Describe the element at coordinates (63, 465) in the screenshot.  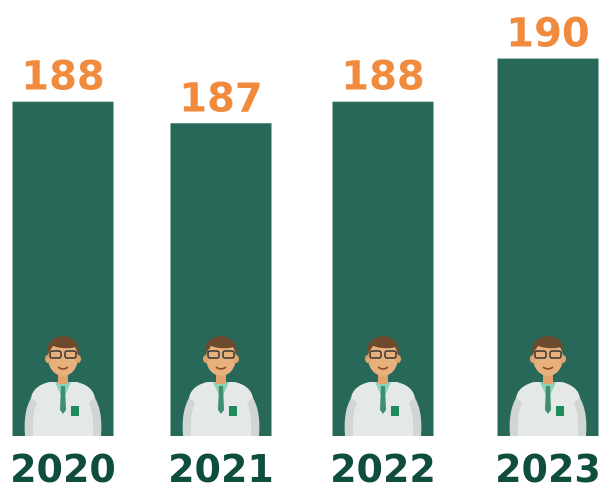
I see `year-label: 2020` at that location.